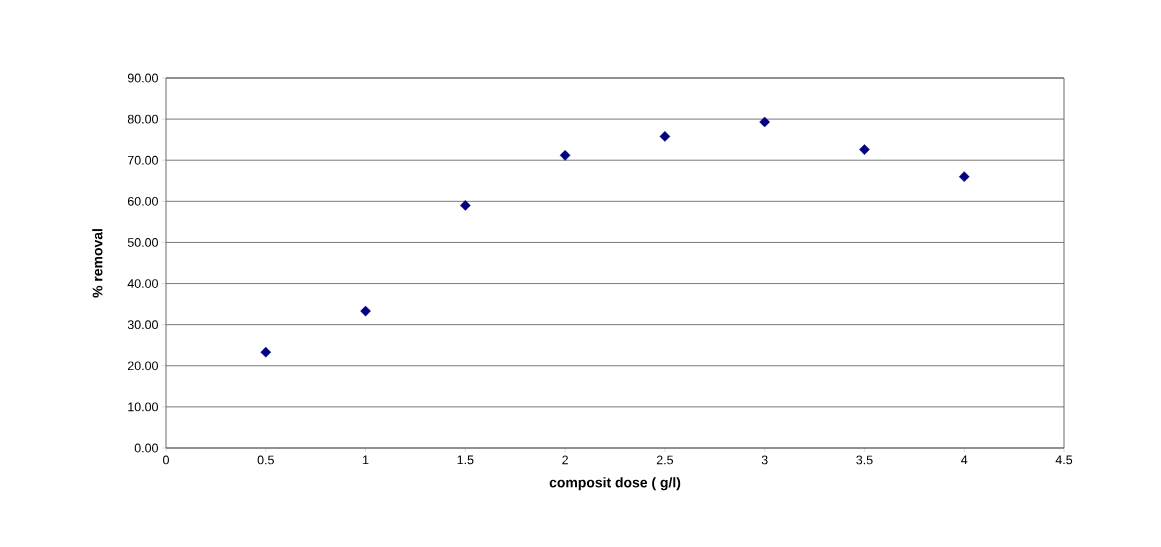 This screenshot has height=547, width=1161. What do you see at coordinates (142, 160) in the screenshot?
I see `y-tick-label: 70.00` at bounding box center [142, 160].